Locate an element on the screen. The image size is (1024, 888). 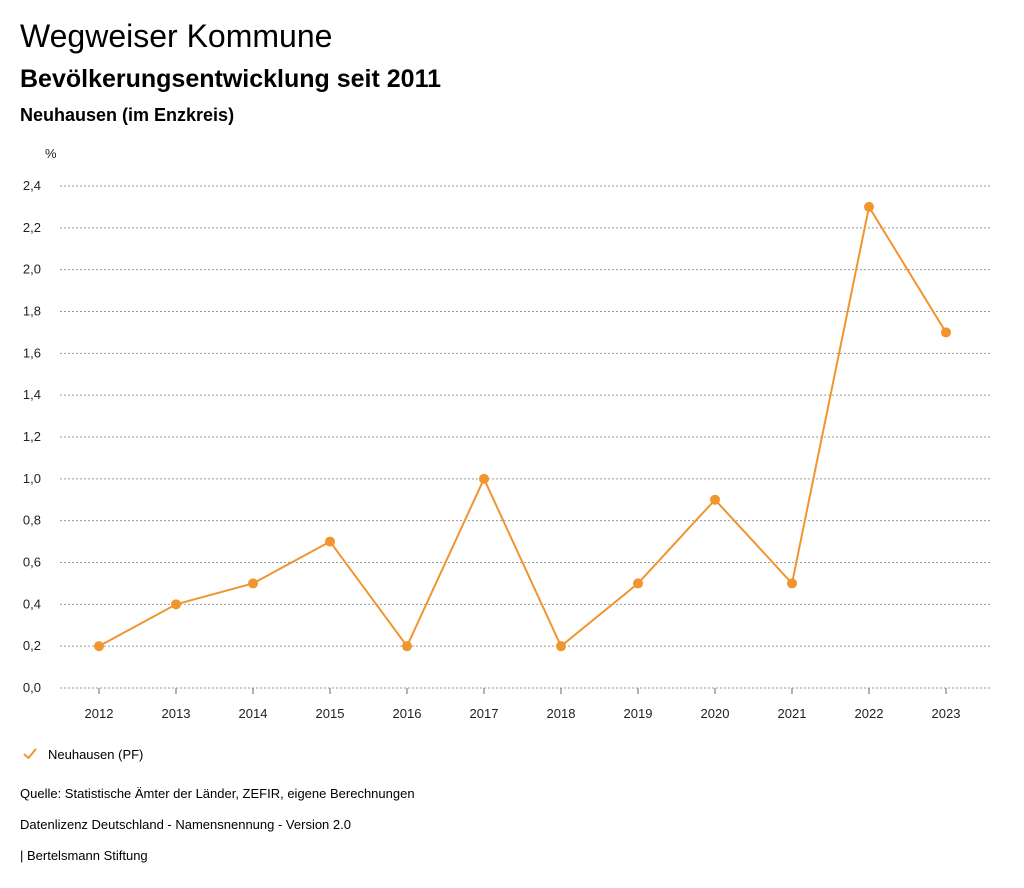
y-tick-label: 1,6 is located at coordinates (32, 352).